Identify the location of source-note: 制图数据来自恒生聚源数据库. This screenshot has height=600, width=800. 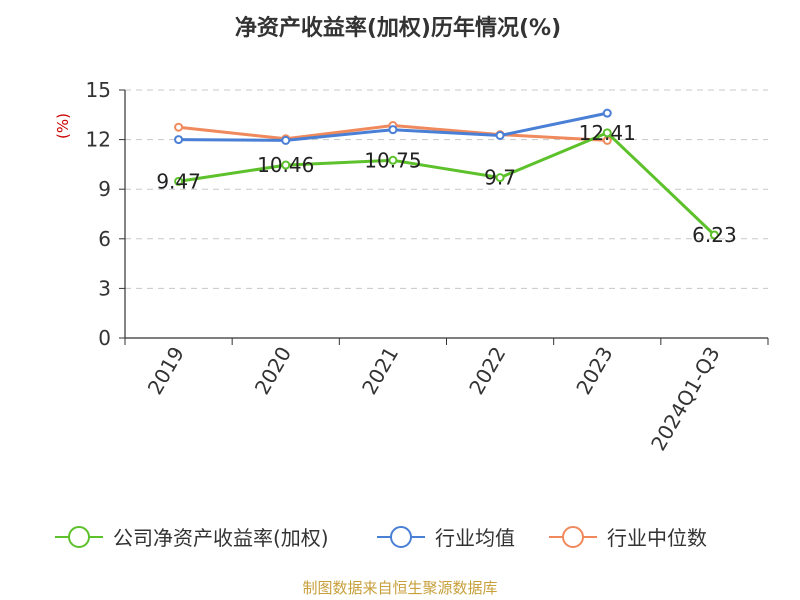
(399, 588).